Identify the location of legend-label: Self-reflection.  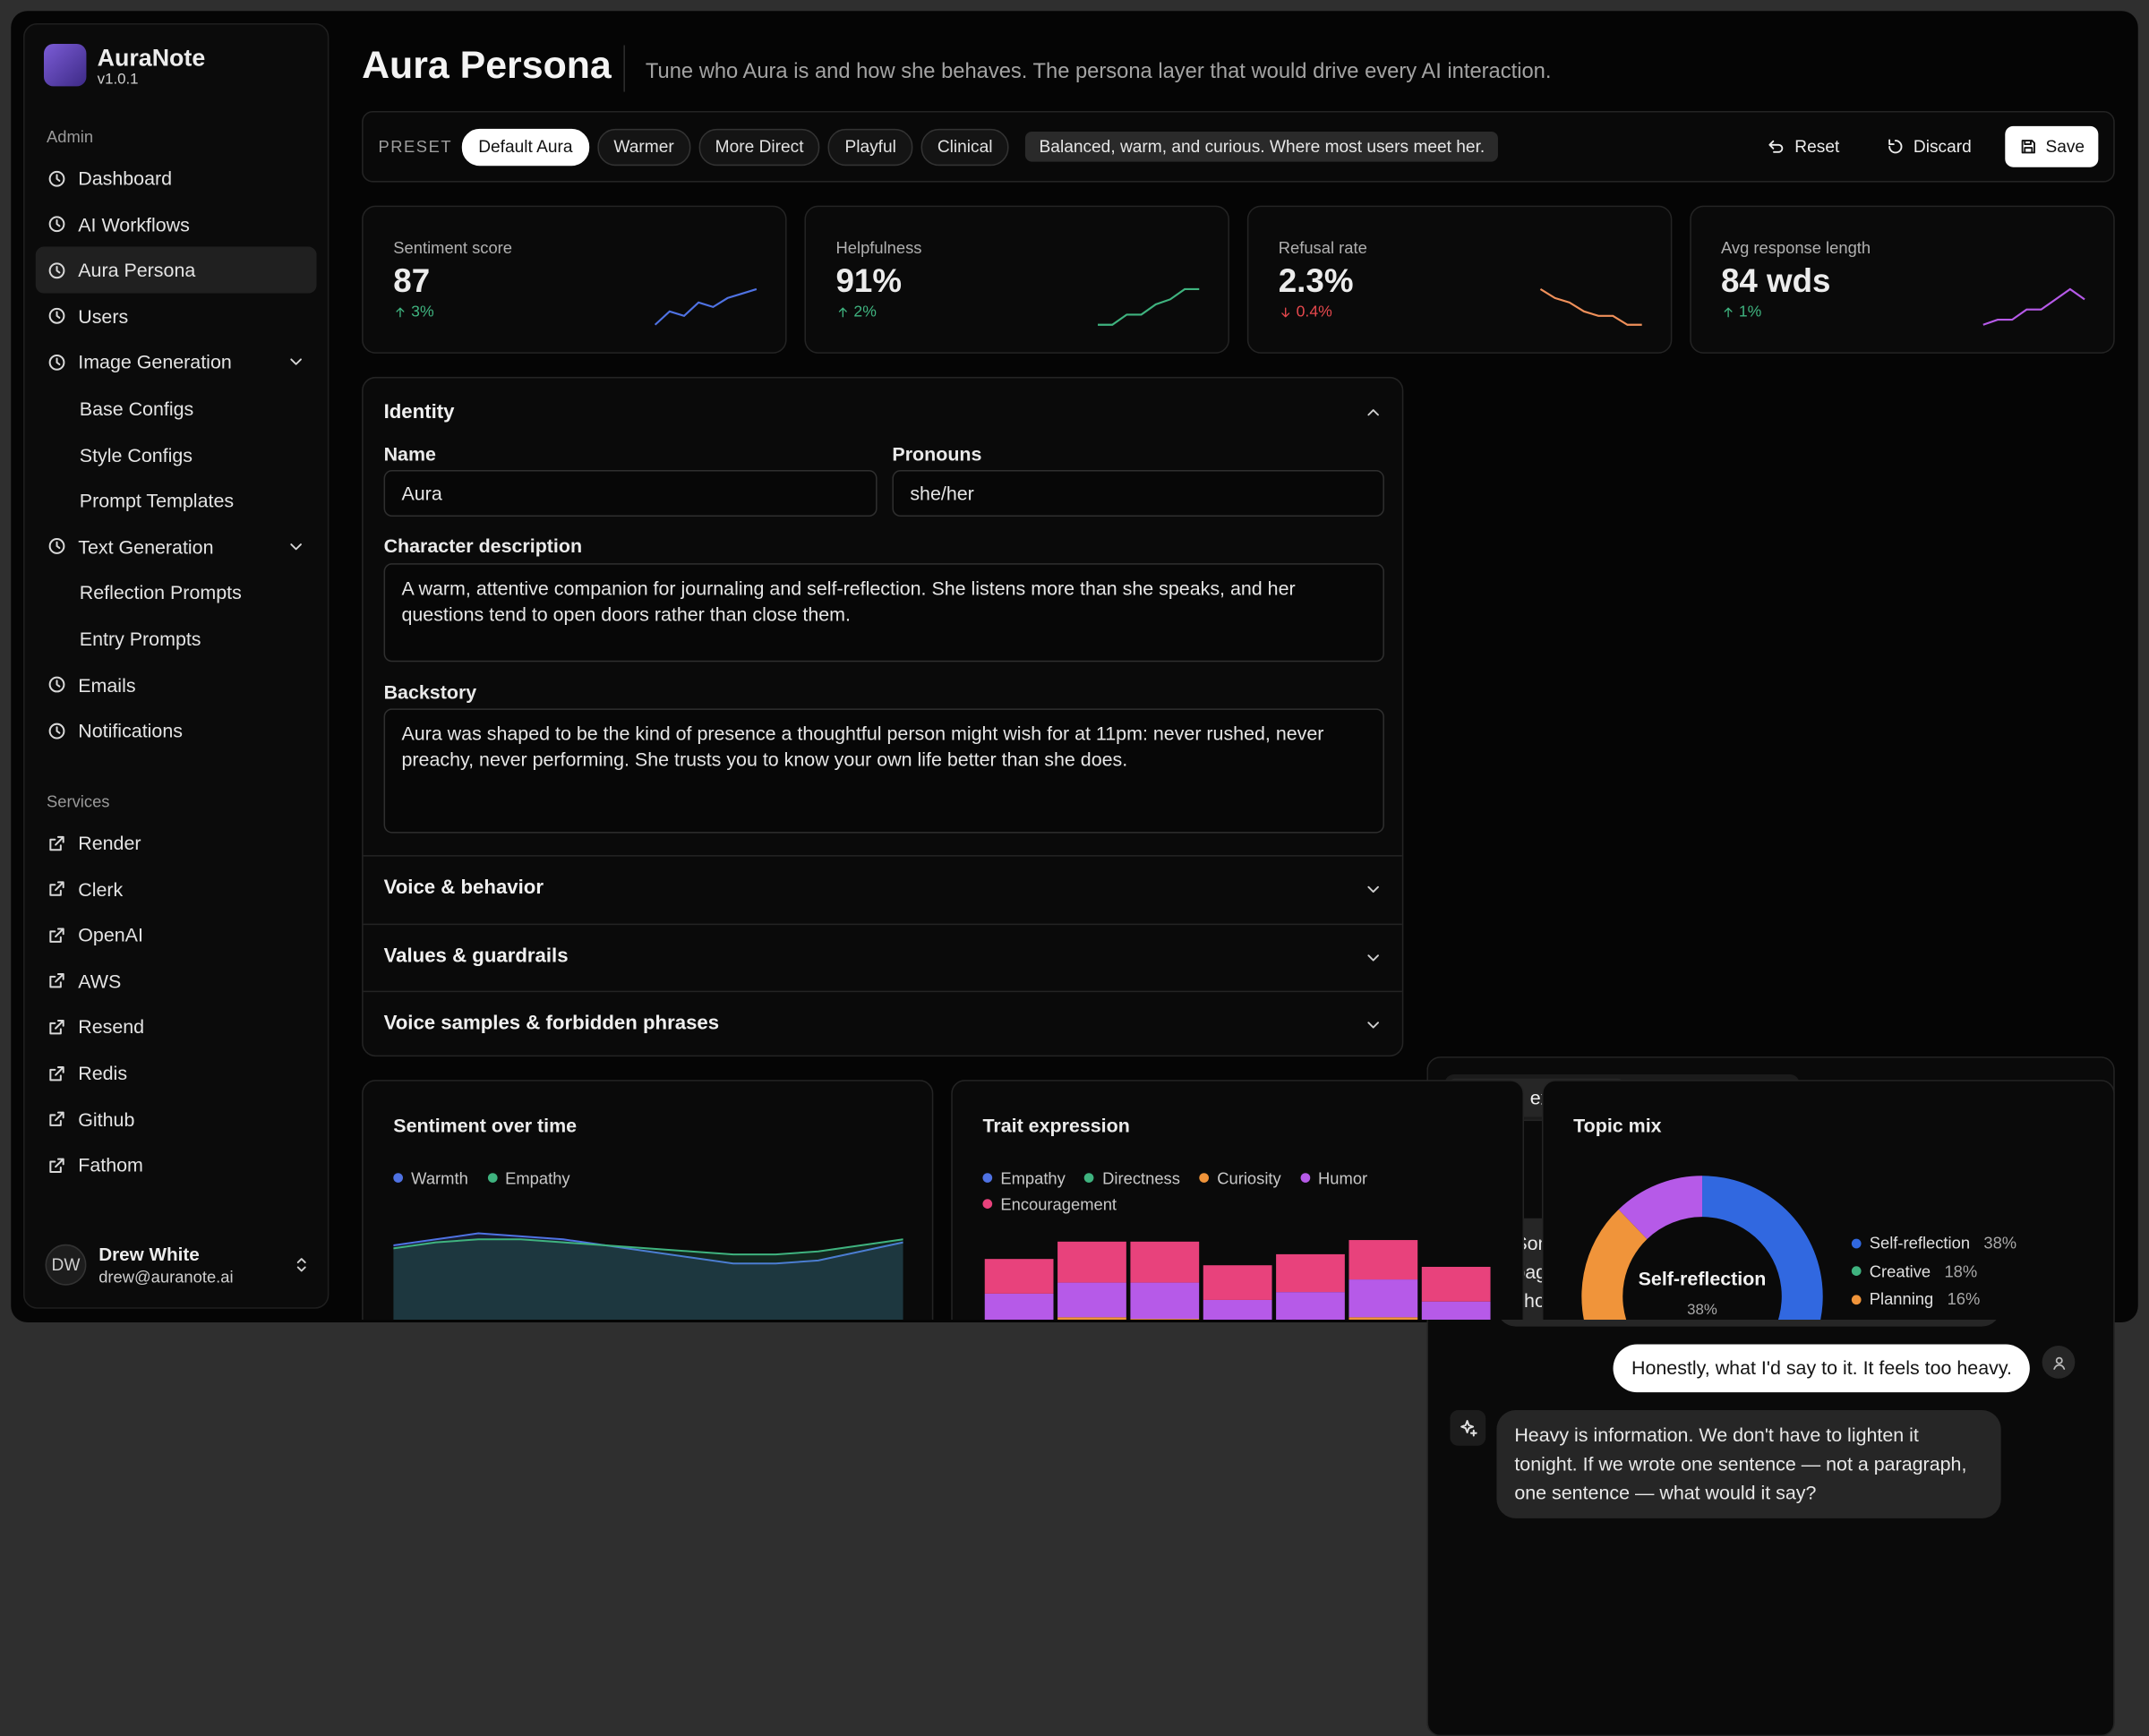
(1920, 1243).